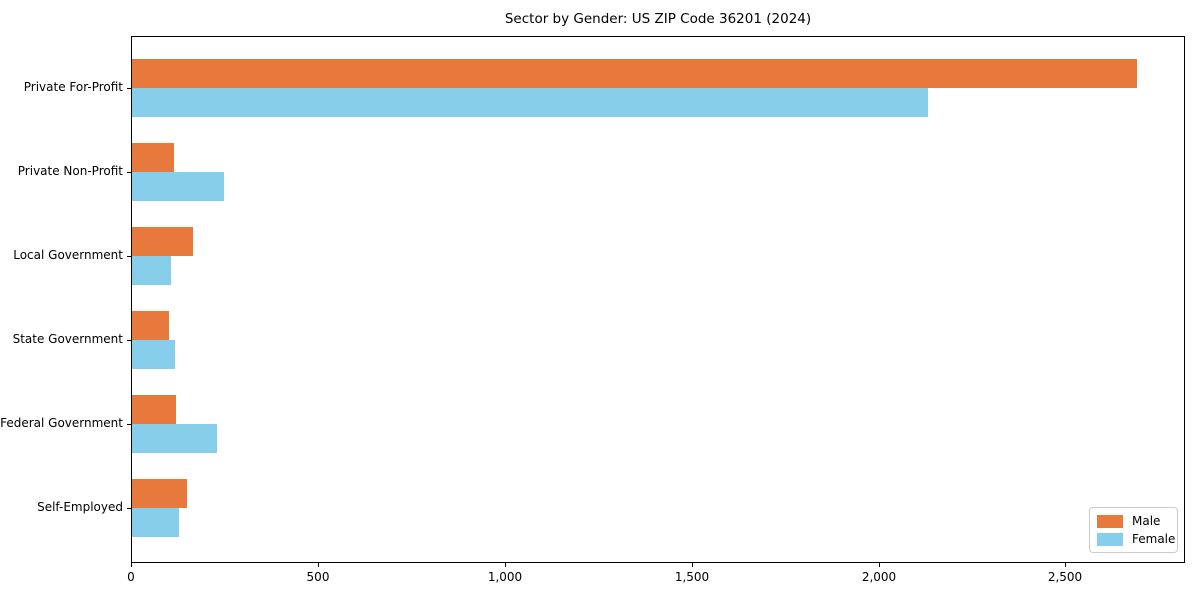 This screenshot has width=1200, height=600. What do you see at coordinates (70, 171) in the screenshot?
I see `y-tick-label: Private Non-Profit` at bounding box center [70, 171].